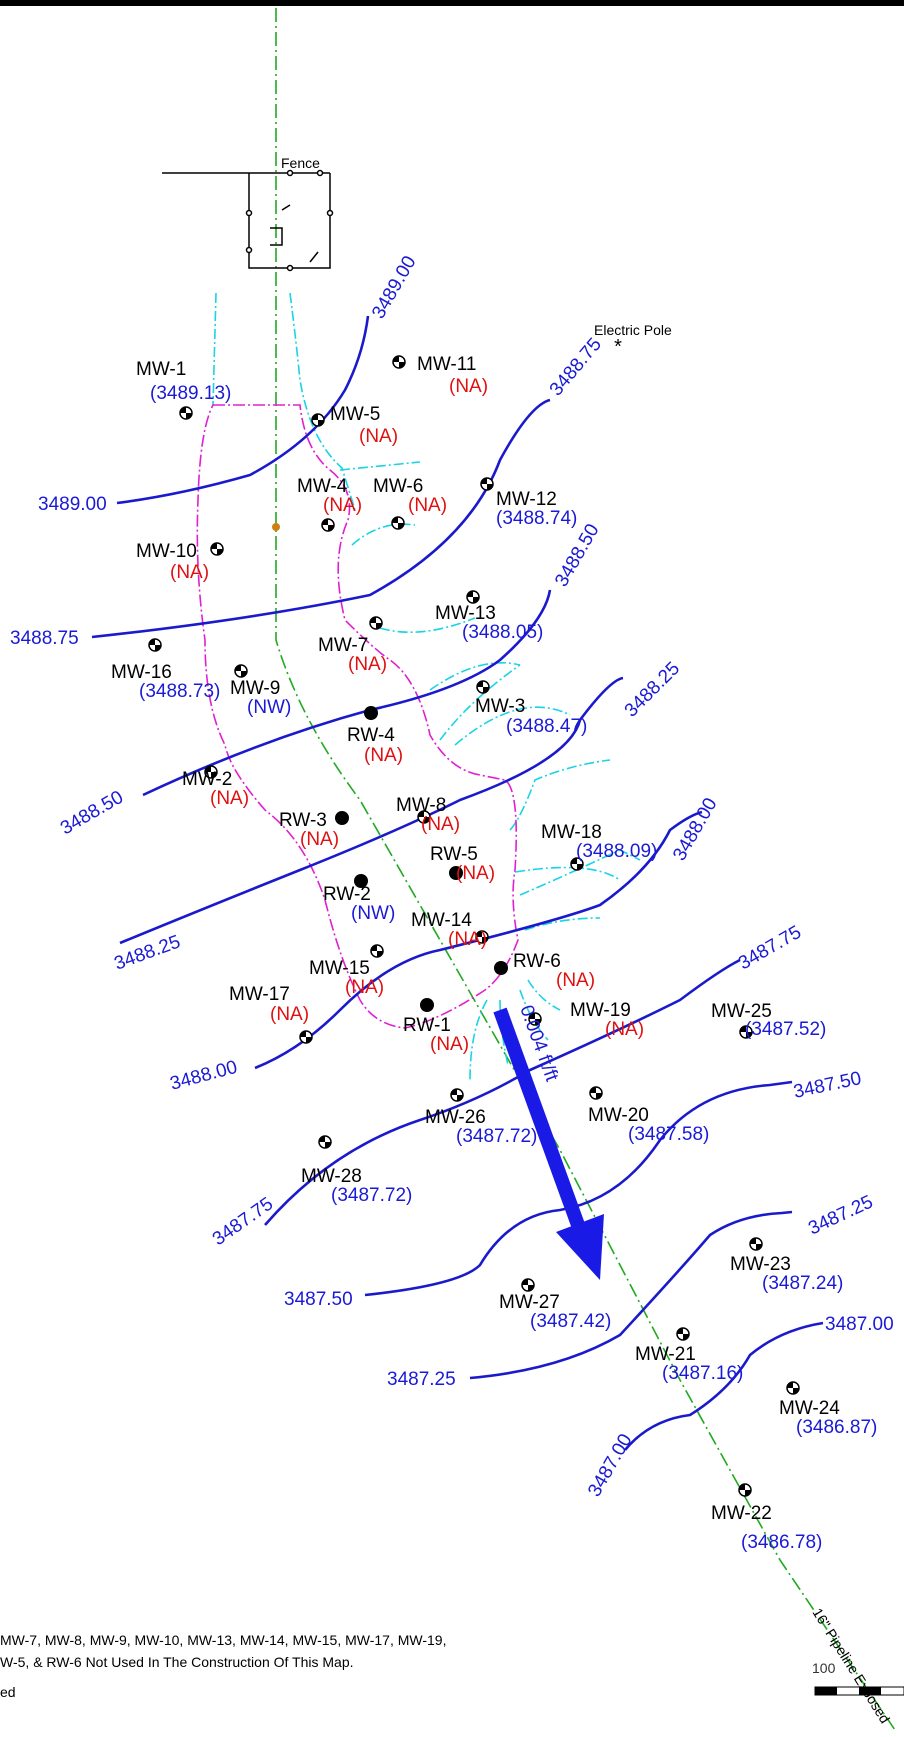  Describe the element at coordinates (373, 913) in the screenshot. I see `well-elevation-label: (NW)` at that location.